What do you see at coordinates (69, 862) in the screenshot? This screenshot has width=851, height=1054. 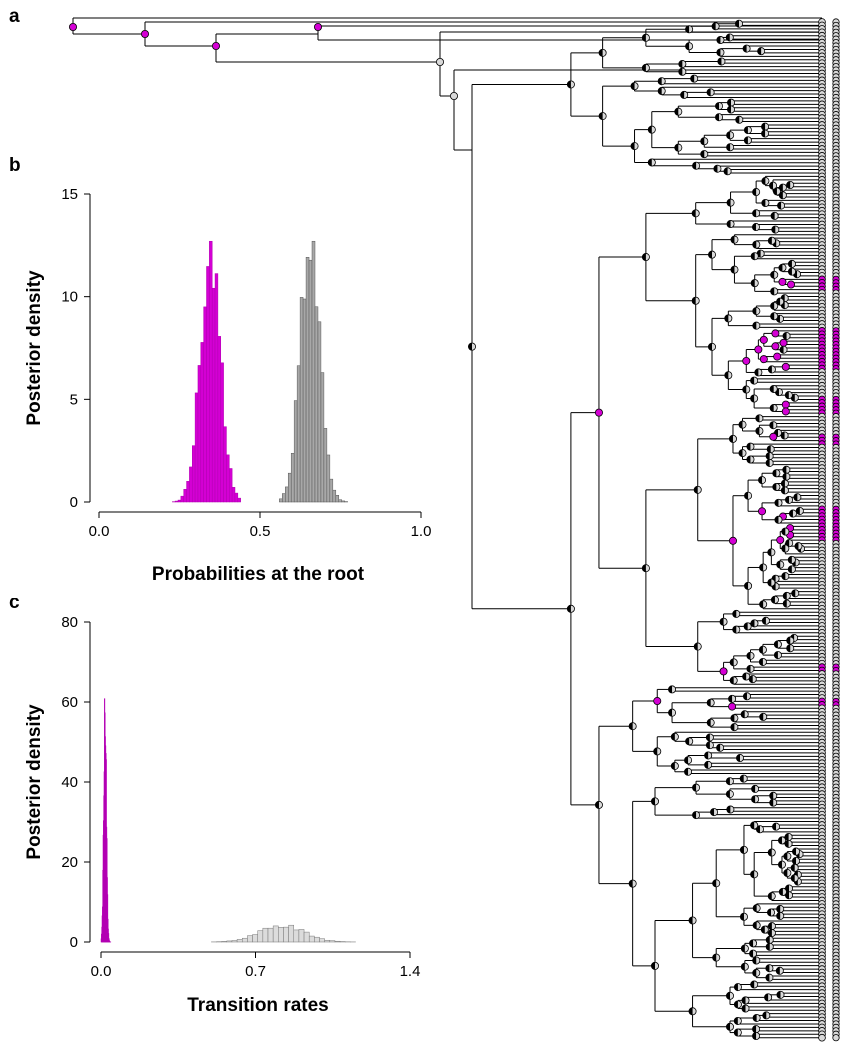 I see `y-tick-label: 20` at bounding box center [69, 862].